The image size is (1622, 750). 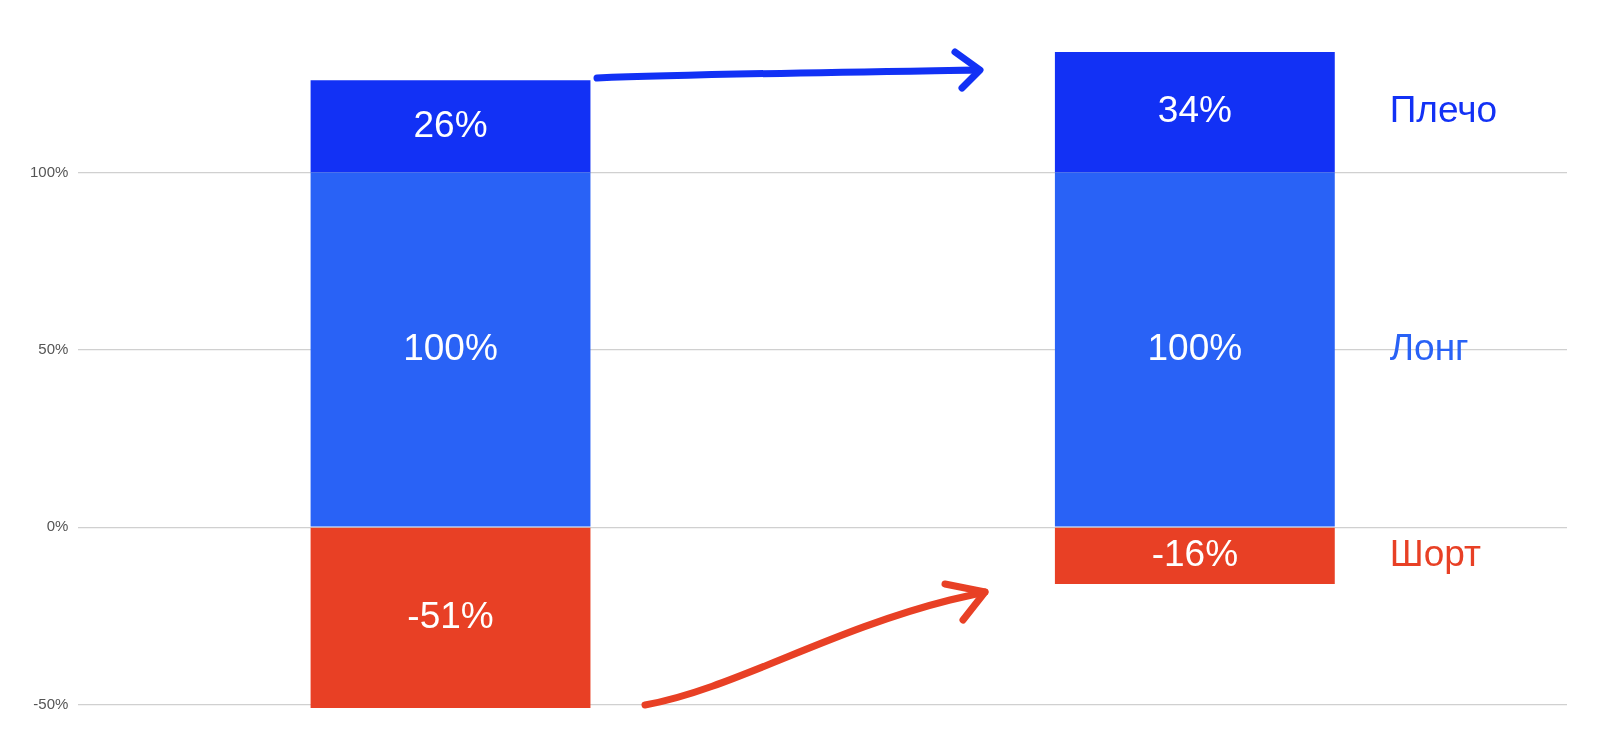 I want to click on series-label: Лонг, so click(x=1429, y=347).